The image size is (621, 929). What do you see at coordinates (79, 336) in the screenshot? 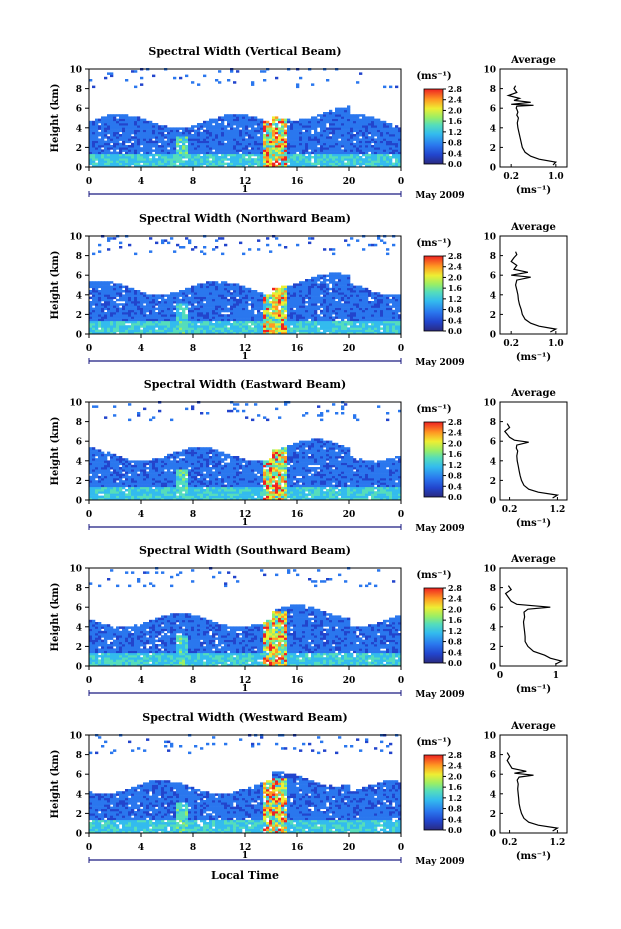
I see `y-tick-label: 0` at bounding box center [79, 336].